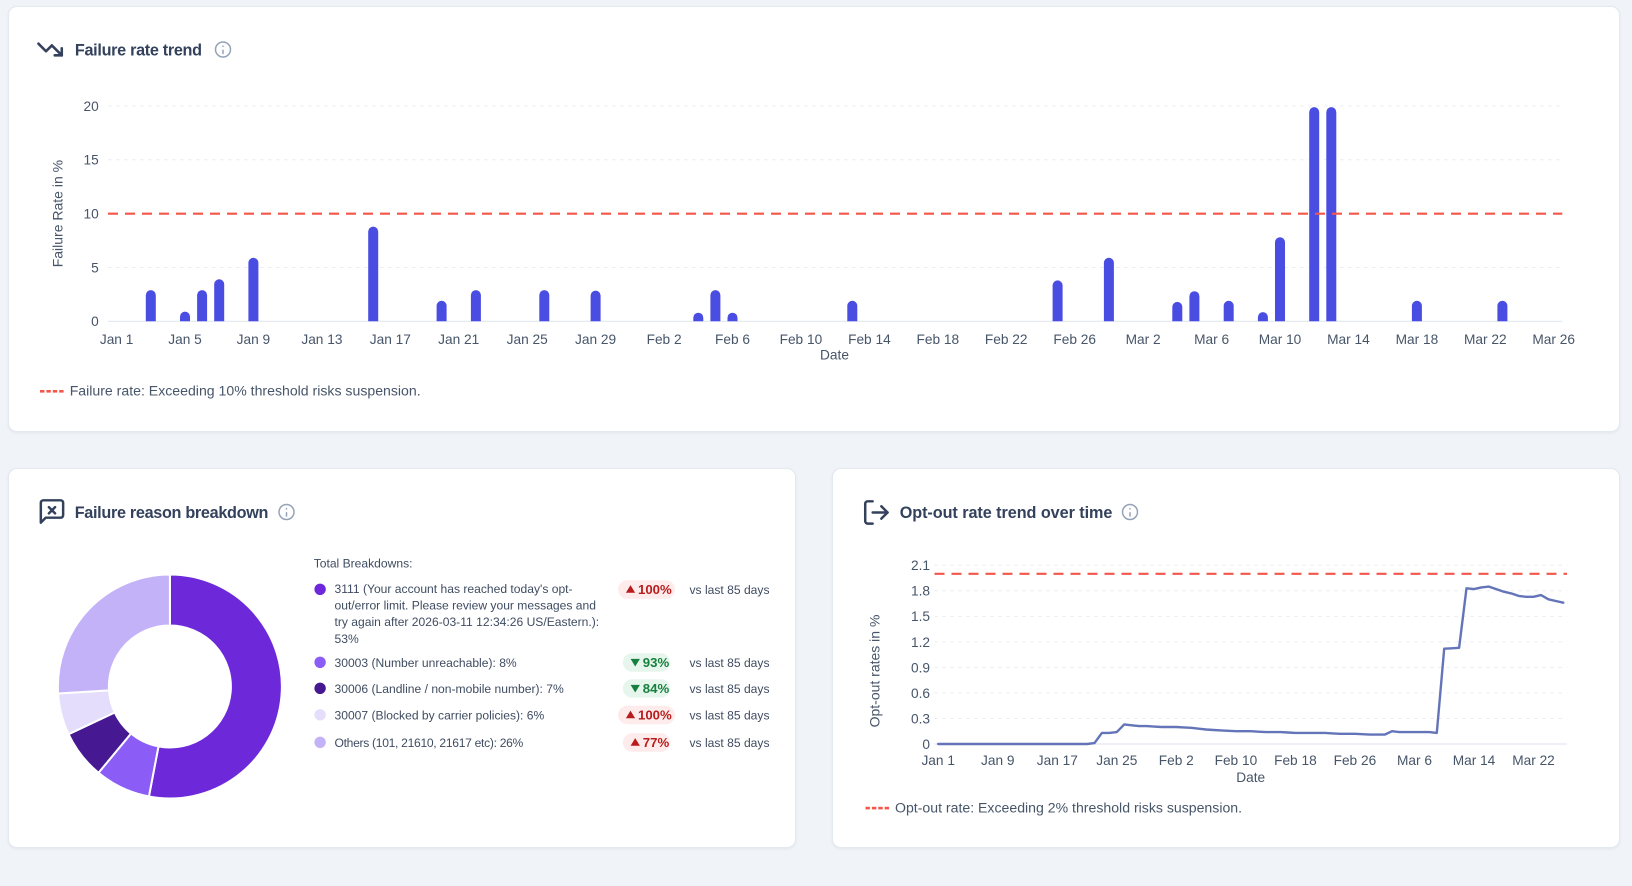 This screenshot has width=1632, height=886. What do you see at coordinates (439, 715) in the screenshot?
I see `svg-text:30007 (Blocked by carrier poli: 30007 (Blocked by carrier policies): 6%` at bounding box center [439, 715].